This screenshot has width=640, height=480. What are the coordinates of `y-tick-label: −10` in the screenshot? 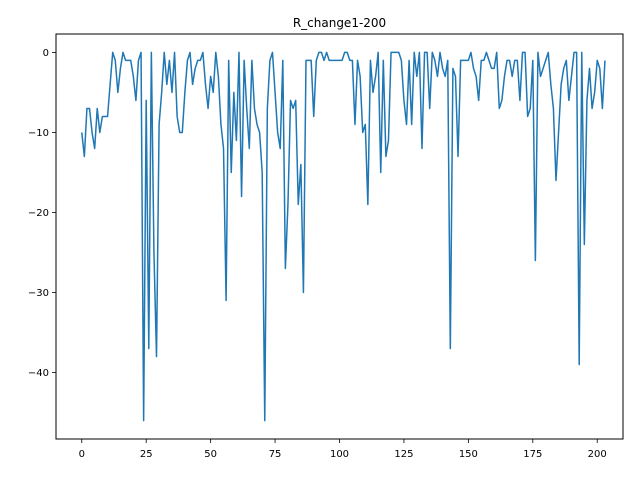 It's located at (38, 133).